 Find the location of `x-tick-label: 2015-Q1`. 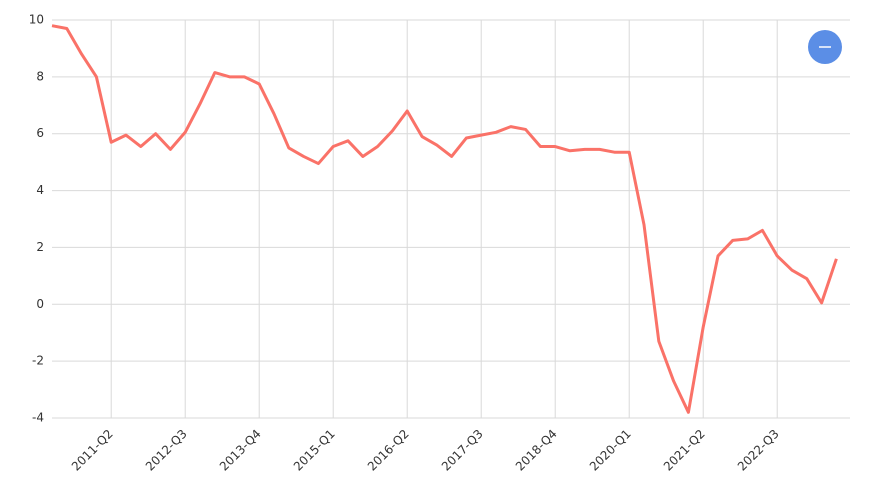

x-tick-label: 2015-Q1 is located at coordinates (314, 450).